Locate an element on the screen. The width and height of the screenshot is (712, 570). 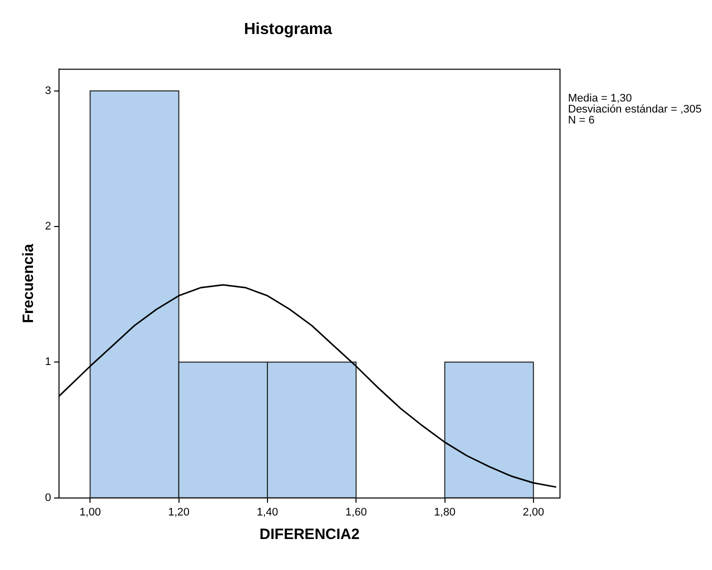
x-tick-label: 1,60 is located at coordinates (356, 512).